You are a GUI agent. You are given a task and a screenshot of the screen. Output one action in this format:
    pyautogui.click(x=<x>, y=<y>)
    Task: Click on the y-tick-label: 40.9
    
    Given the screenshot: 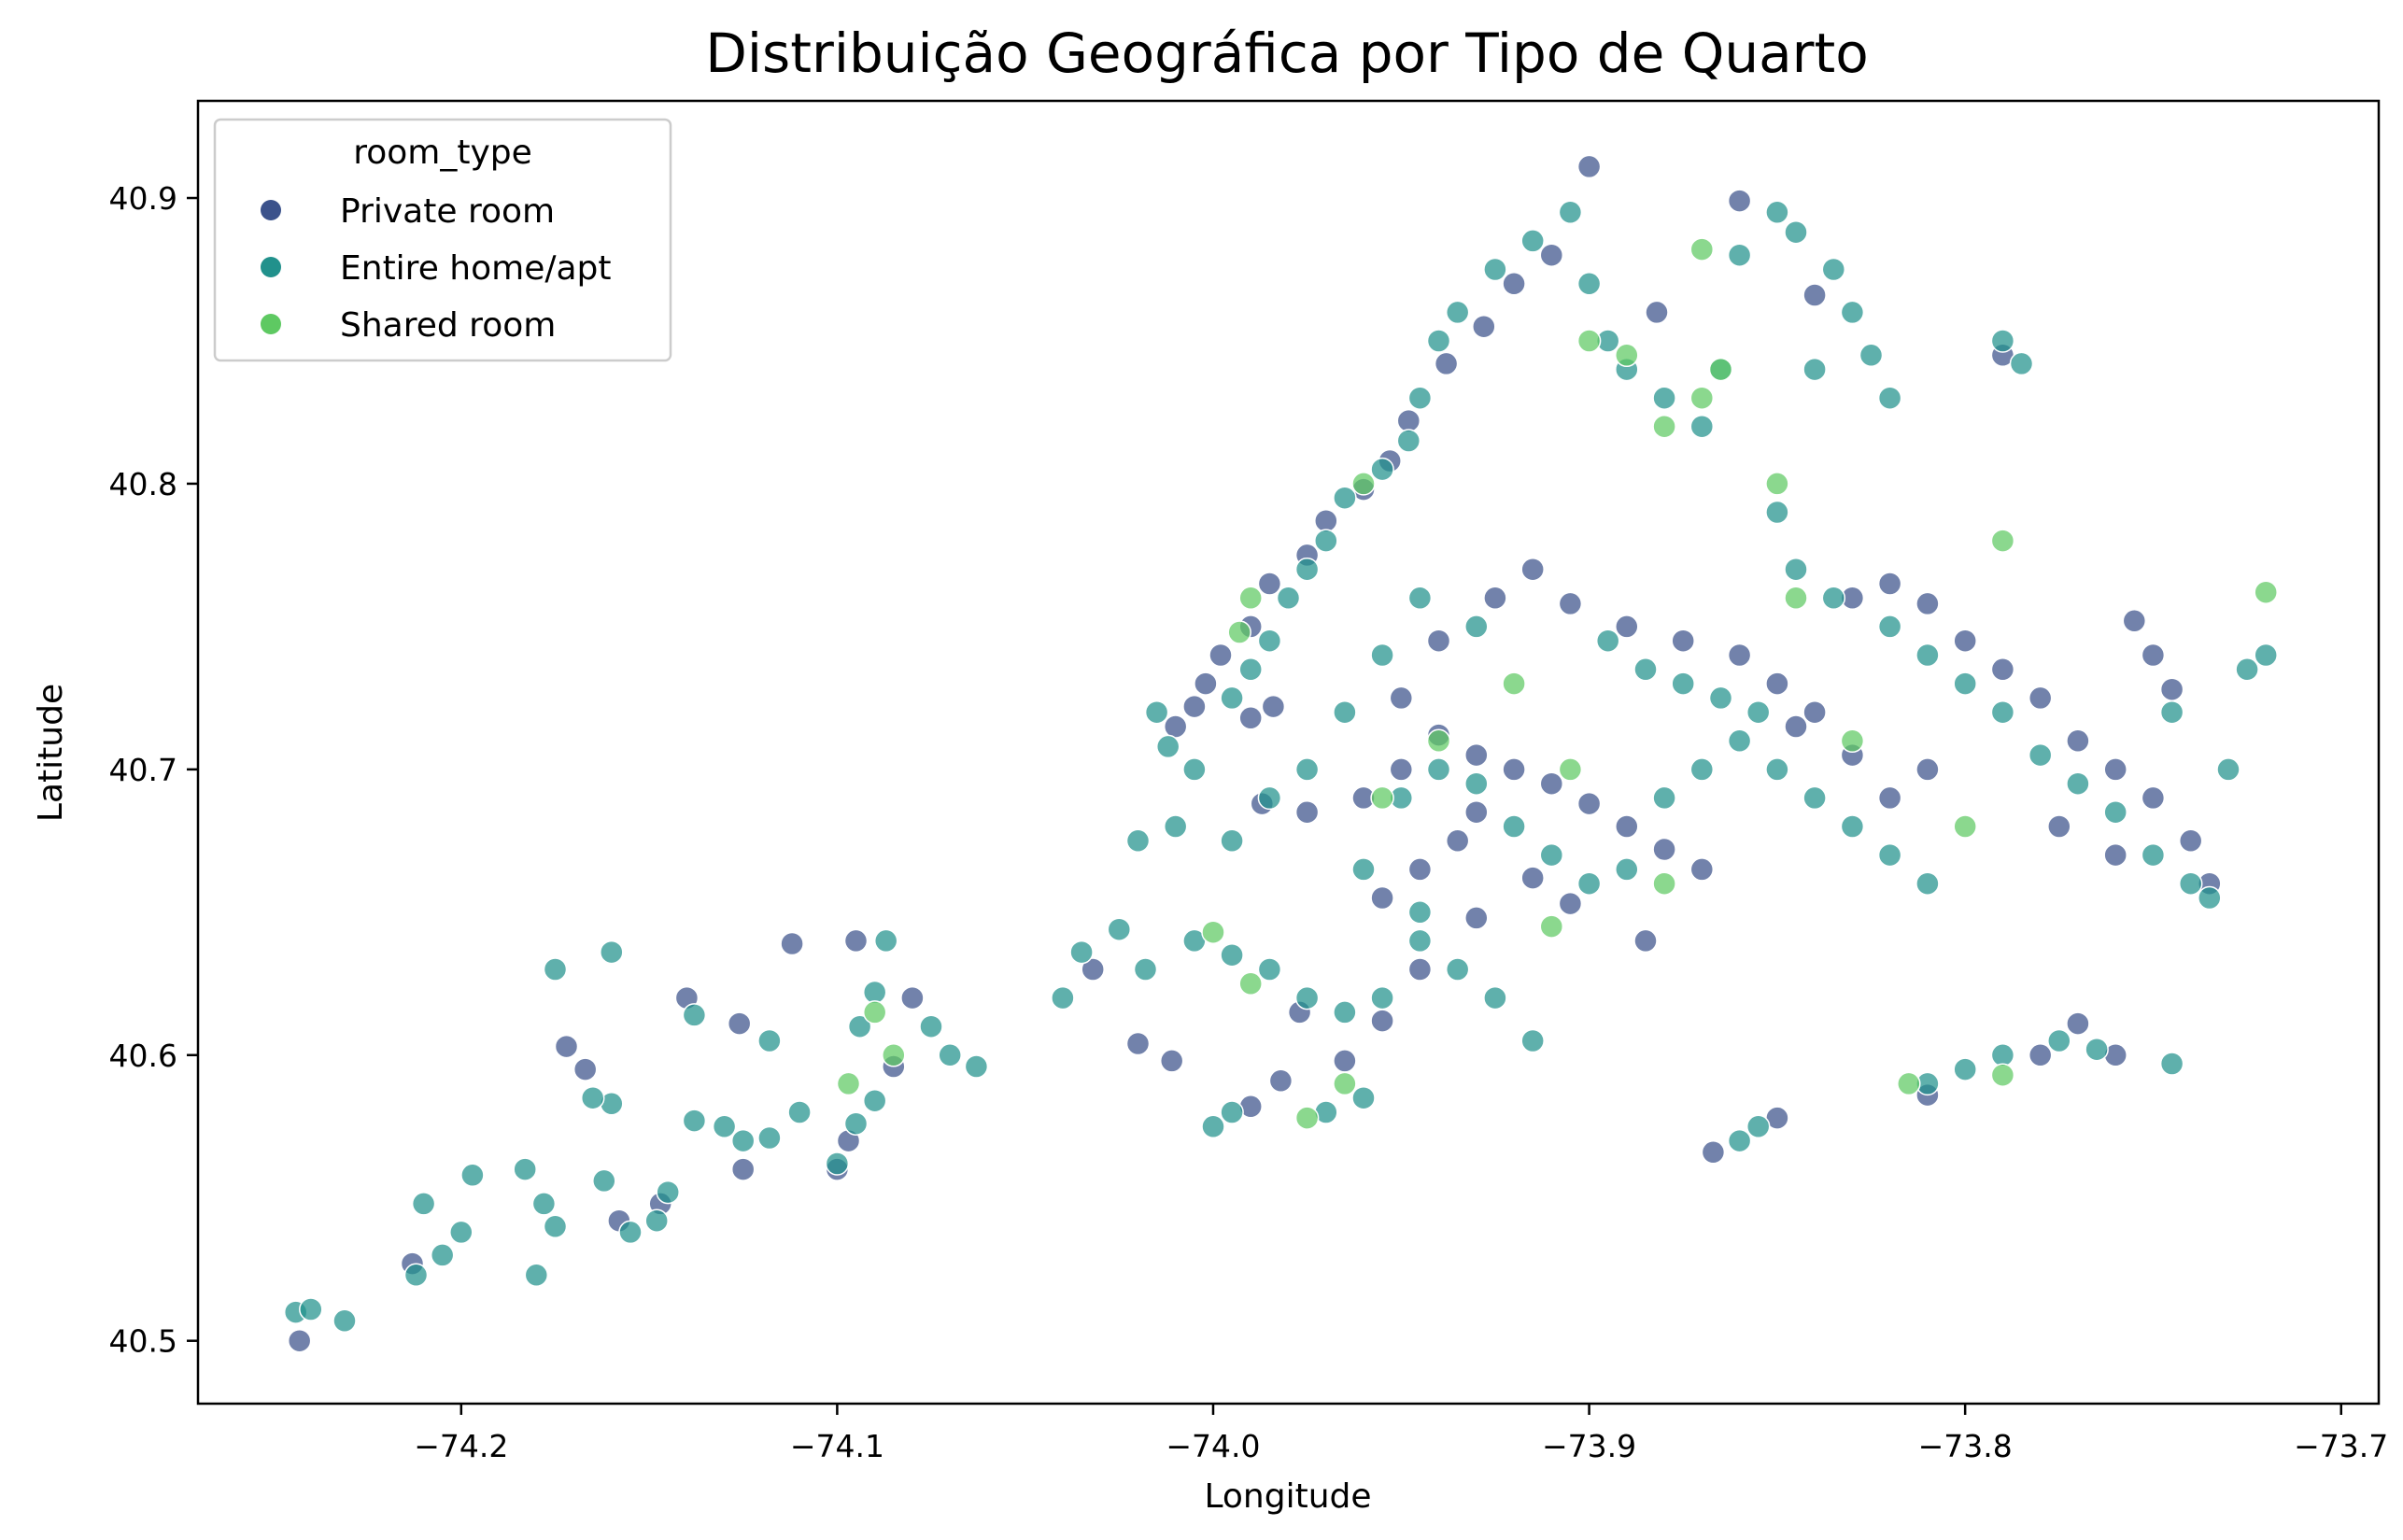 What is the action you would take?
    pyautogui.click(x=143, y=199)
    